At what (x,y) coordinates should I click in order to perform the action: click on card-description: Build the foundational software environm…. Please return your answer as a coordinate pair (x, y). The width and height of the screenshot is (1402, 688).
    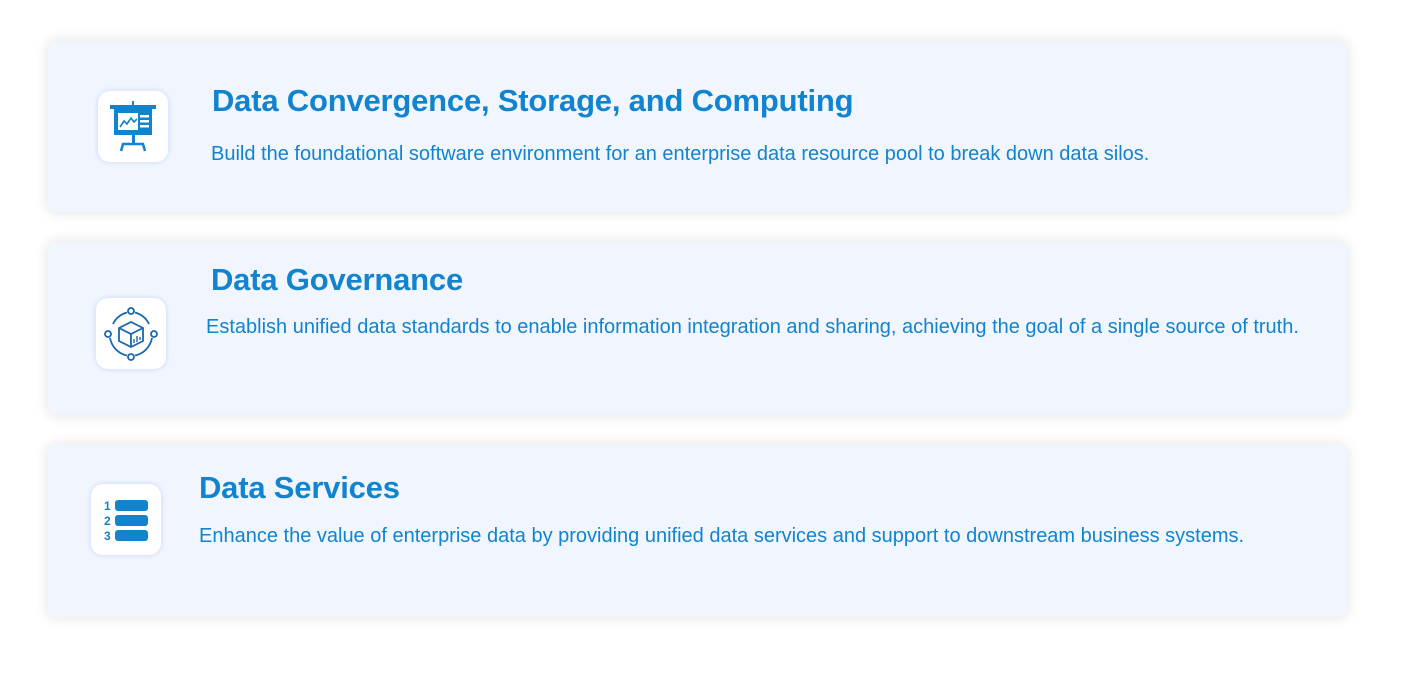
    Looking at the image, I should click on (680, 154).